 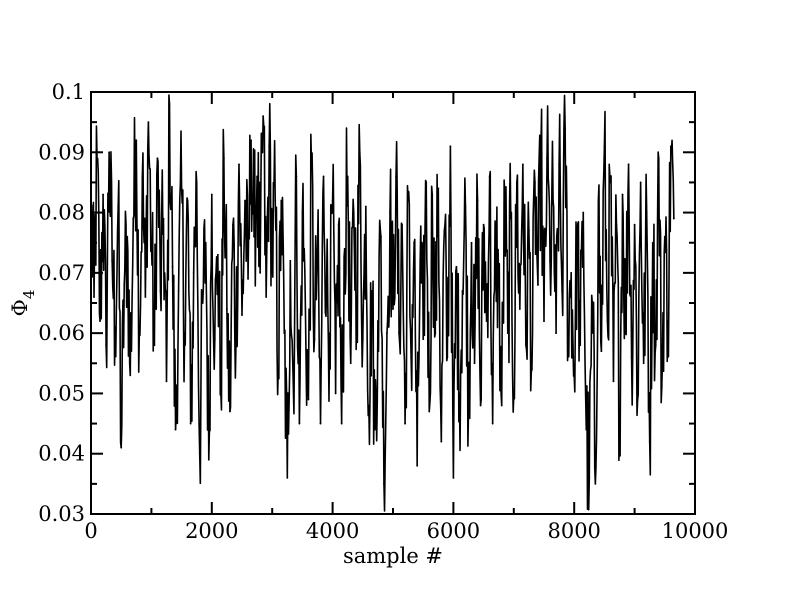 What do you see at coordinates (332, 531) in the screenshot?
I see `x-tick-label: 4000` at bounding box center [332, 531].